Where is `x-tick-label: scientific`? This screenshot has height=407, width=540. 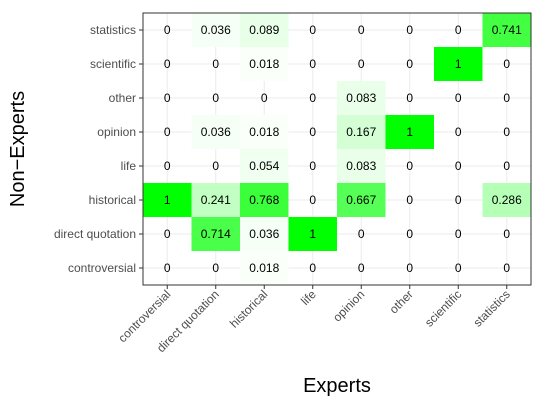 x-tick-label: scientific is located at coordinates (443, 308).